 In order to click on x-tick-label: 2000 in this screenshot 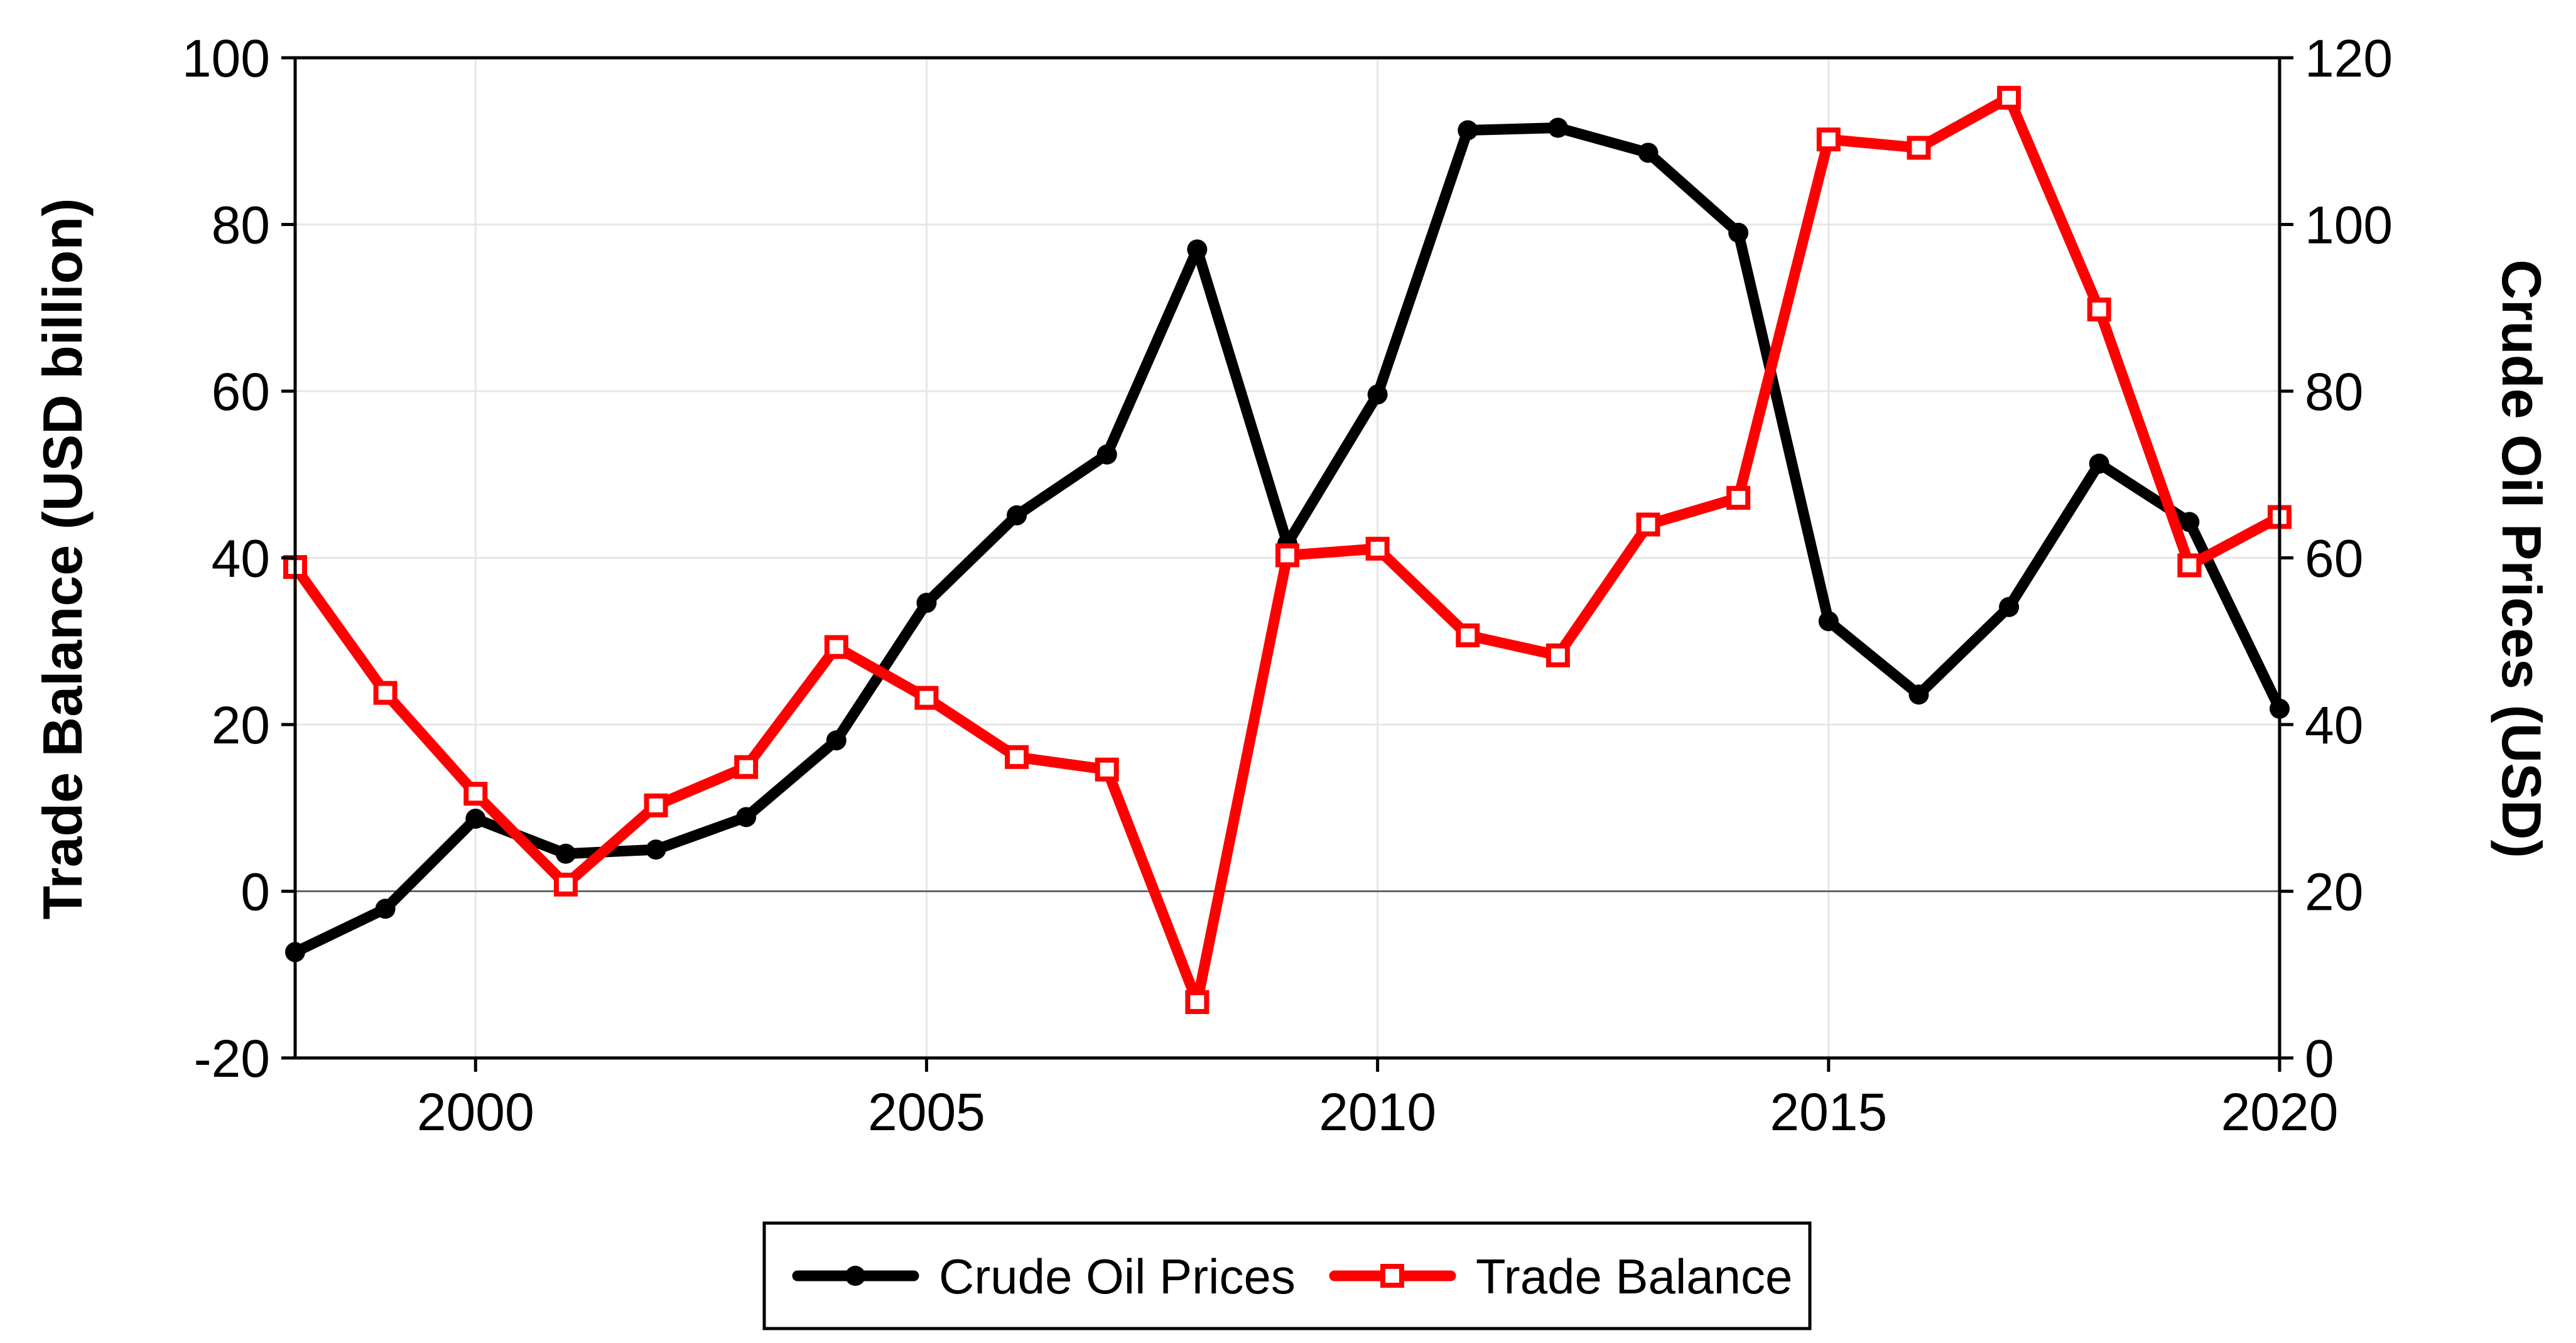, I will do `click(476, 1111)`.